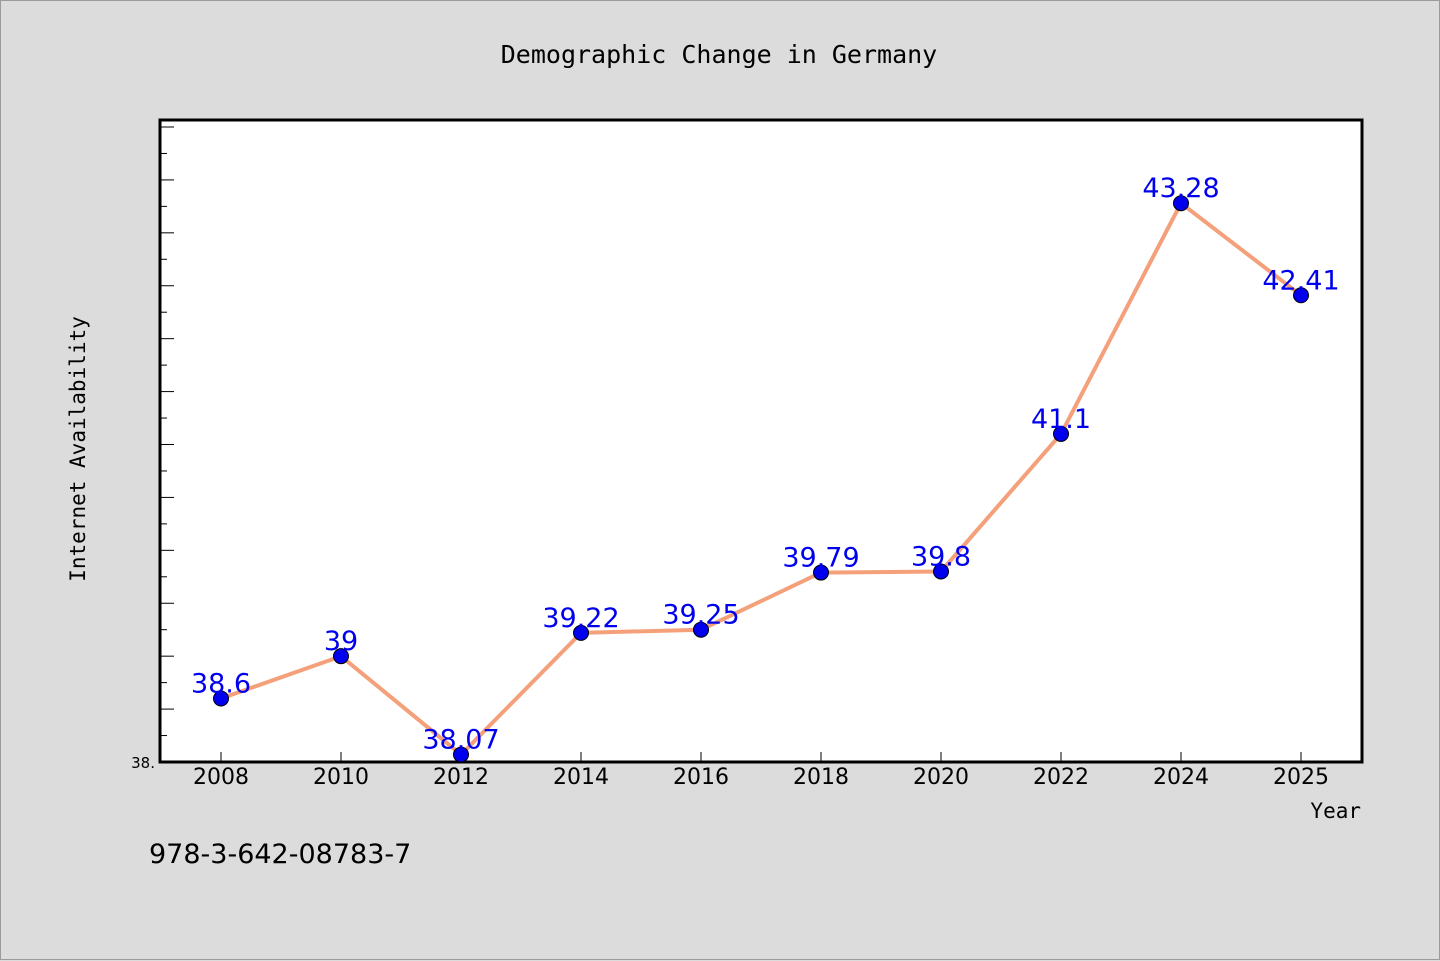  I want to click on x-tick-label: 2024, so click(1181, 777).